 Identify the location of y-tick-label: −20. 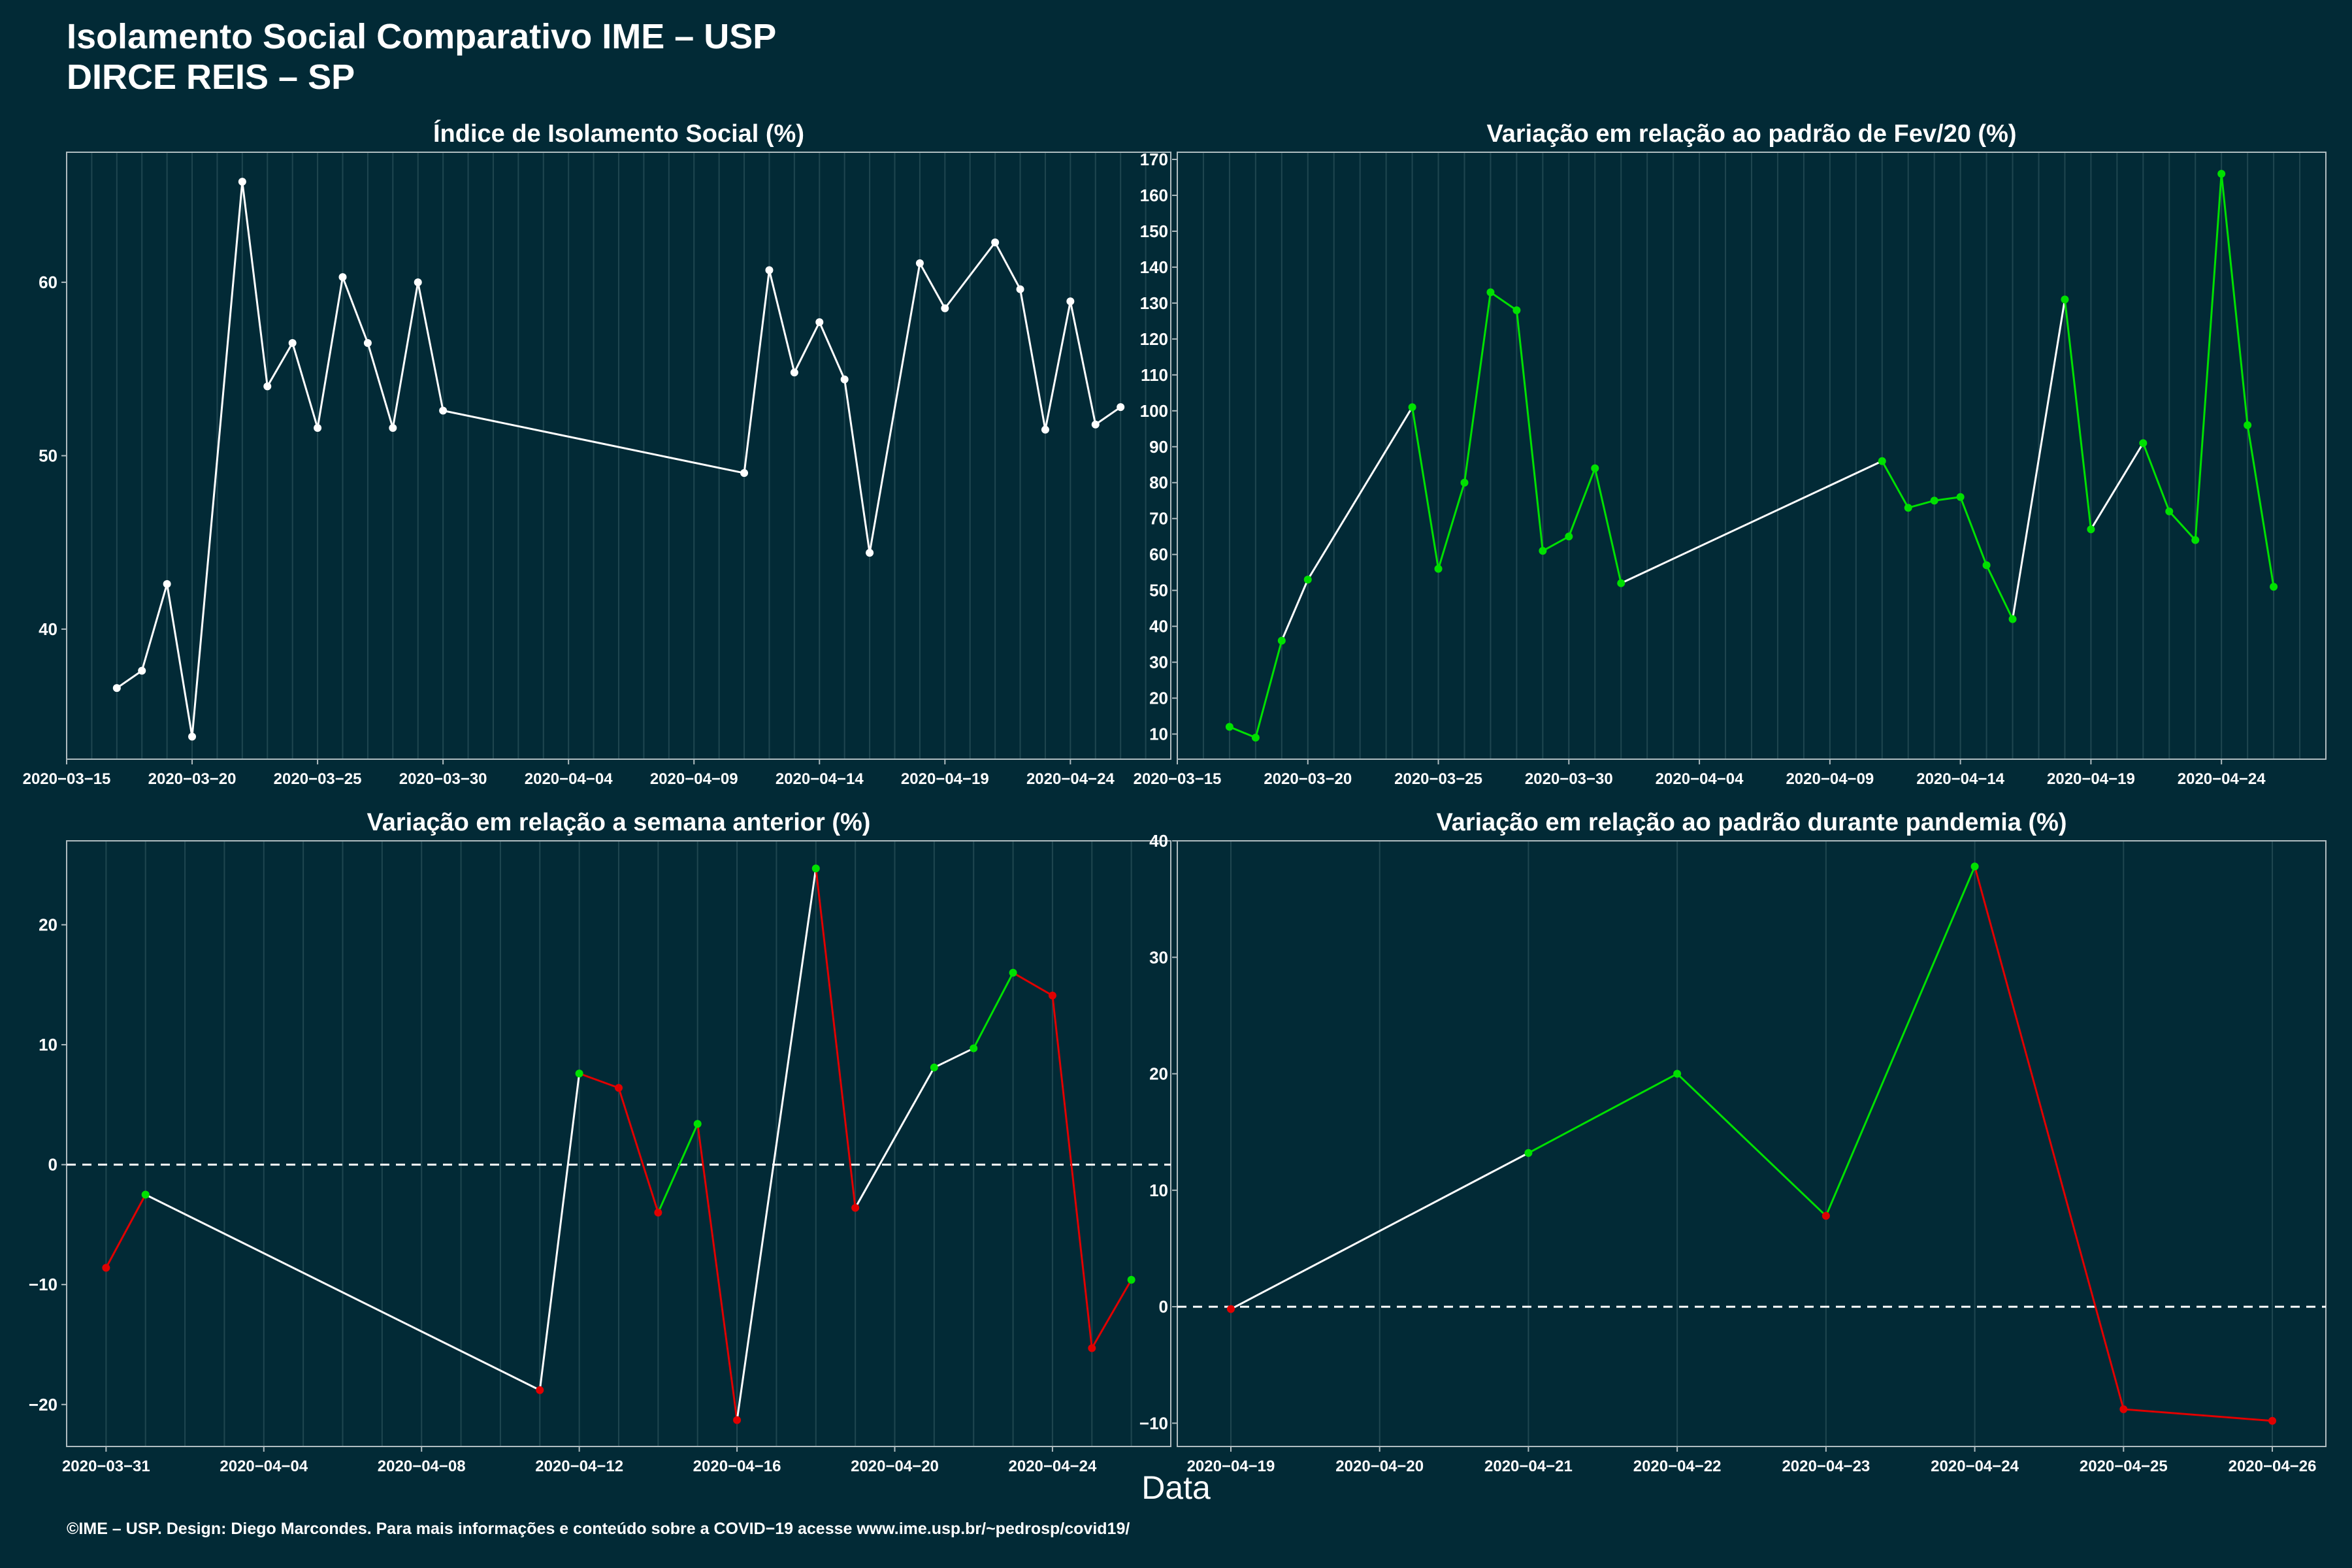
(43, 1404).